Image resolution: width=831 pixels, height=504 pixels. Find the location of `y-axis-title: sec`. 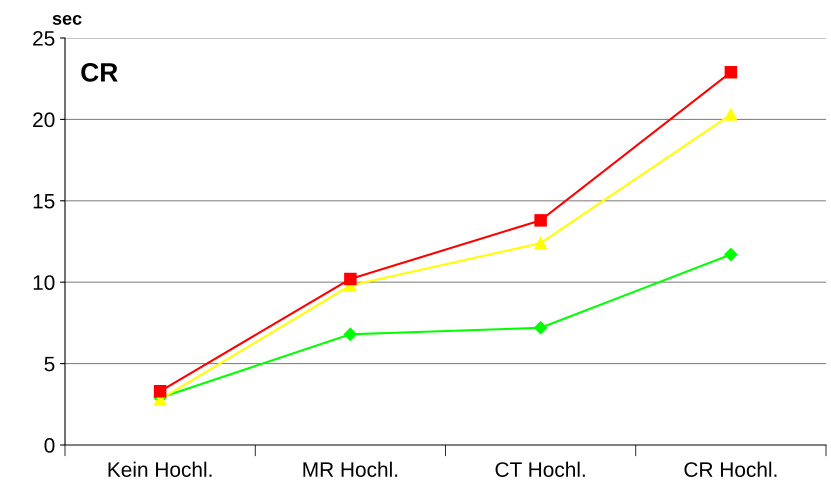

y-axis-title: sec is located at coordinates (67, 19).